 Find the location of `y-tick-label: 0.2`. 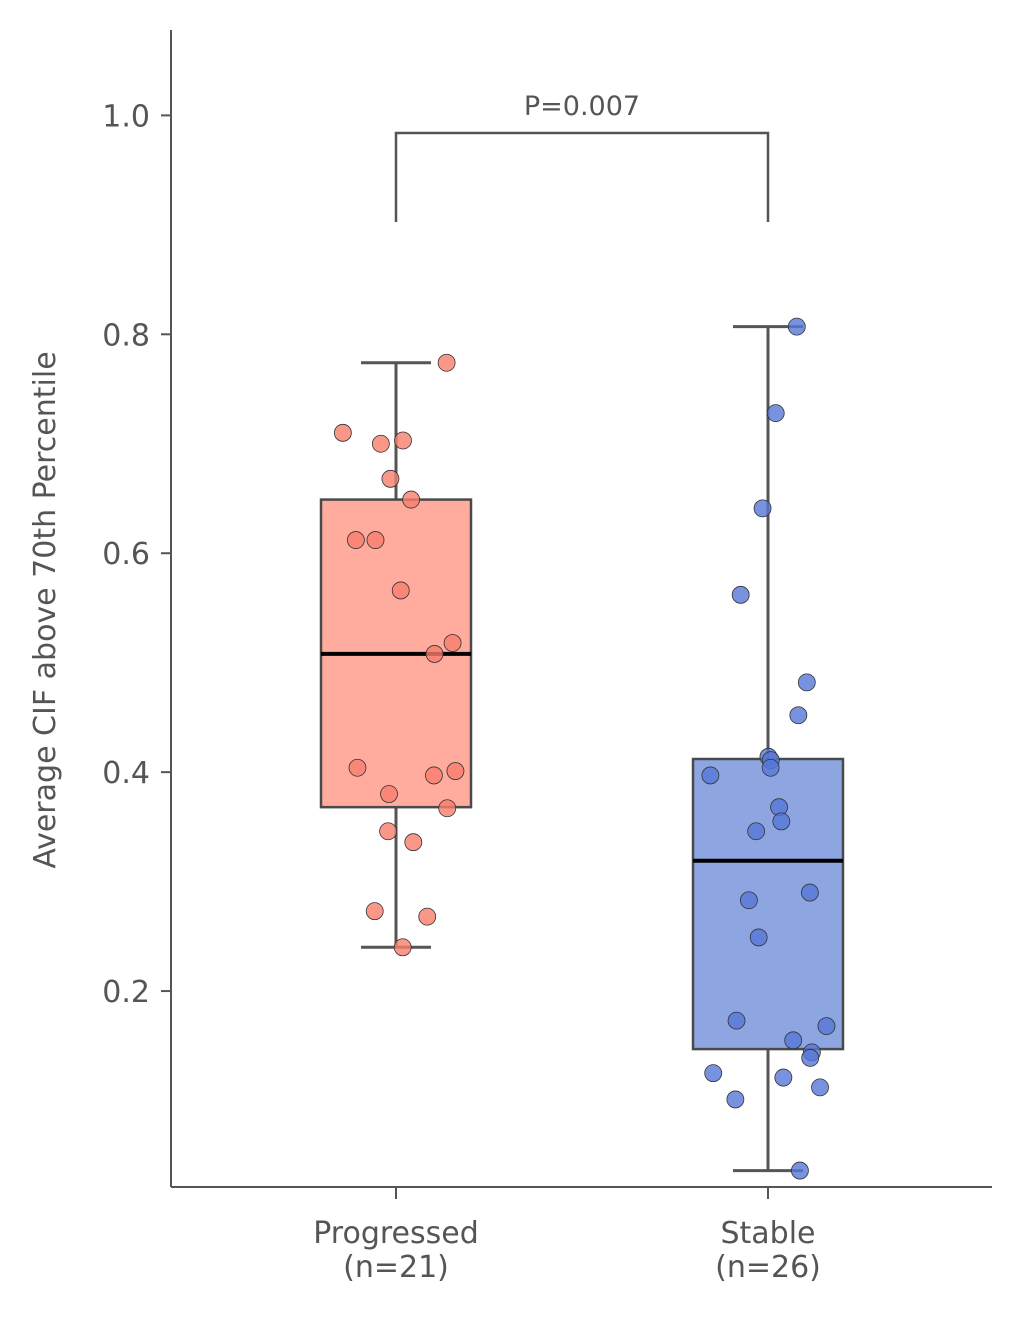

y-tick-label: 0.2 is located at coordinates (126, 992).